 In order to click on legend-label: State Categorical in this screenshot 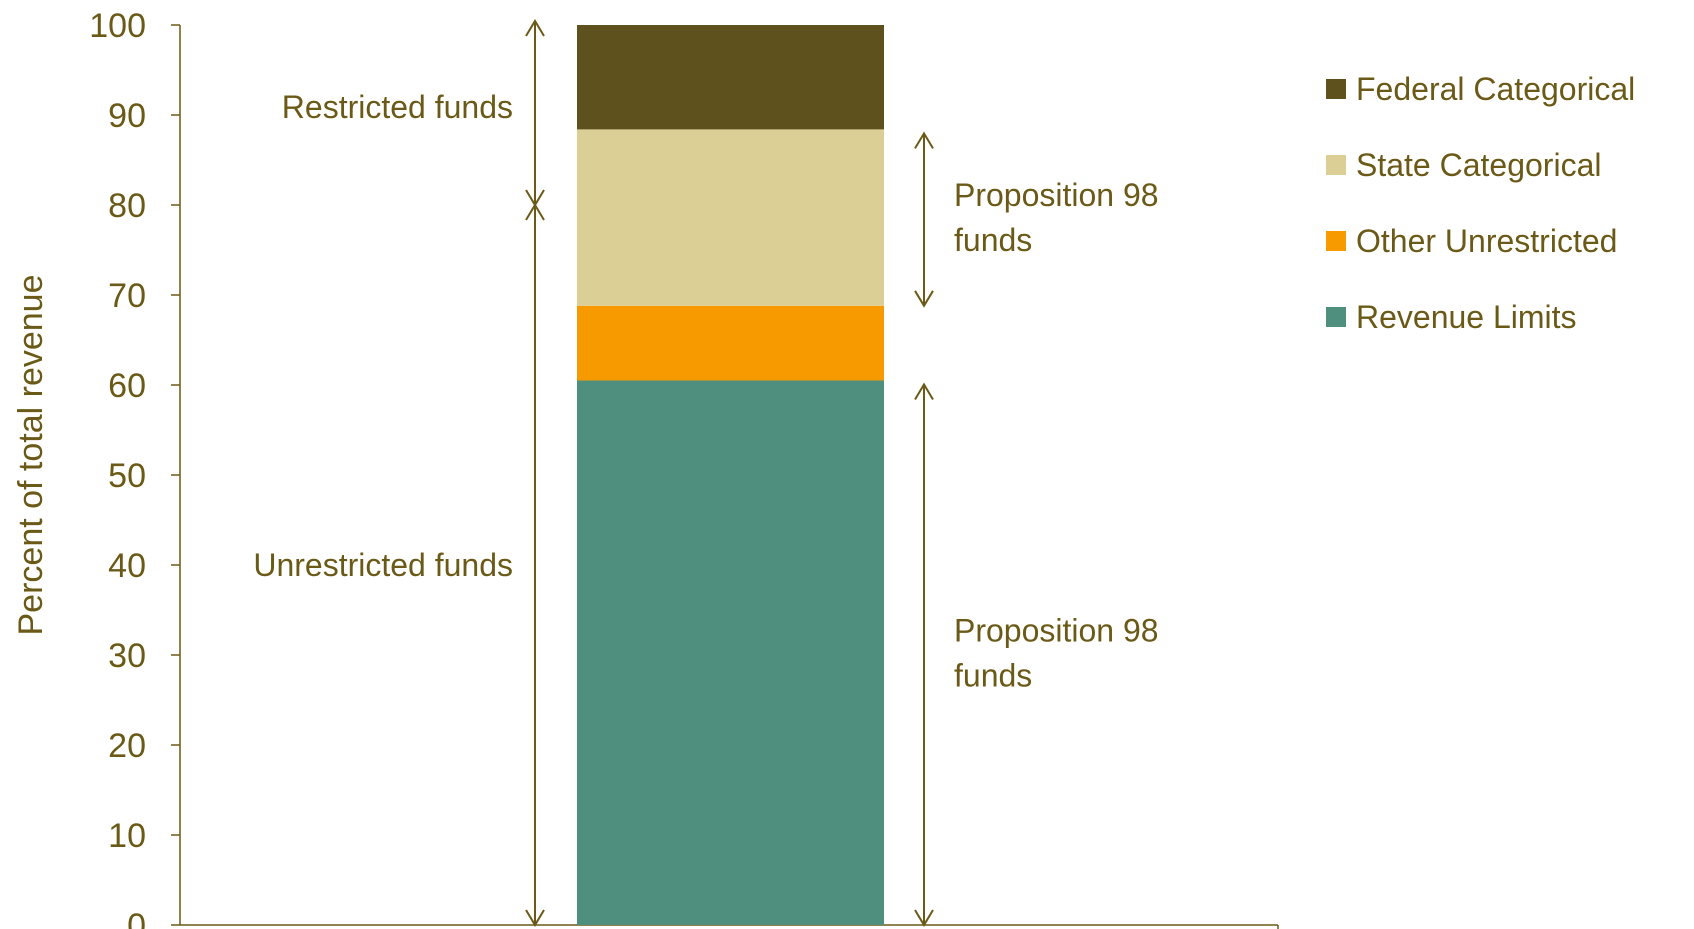, I will do `click(1478, 165)`.